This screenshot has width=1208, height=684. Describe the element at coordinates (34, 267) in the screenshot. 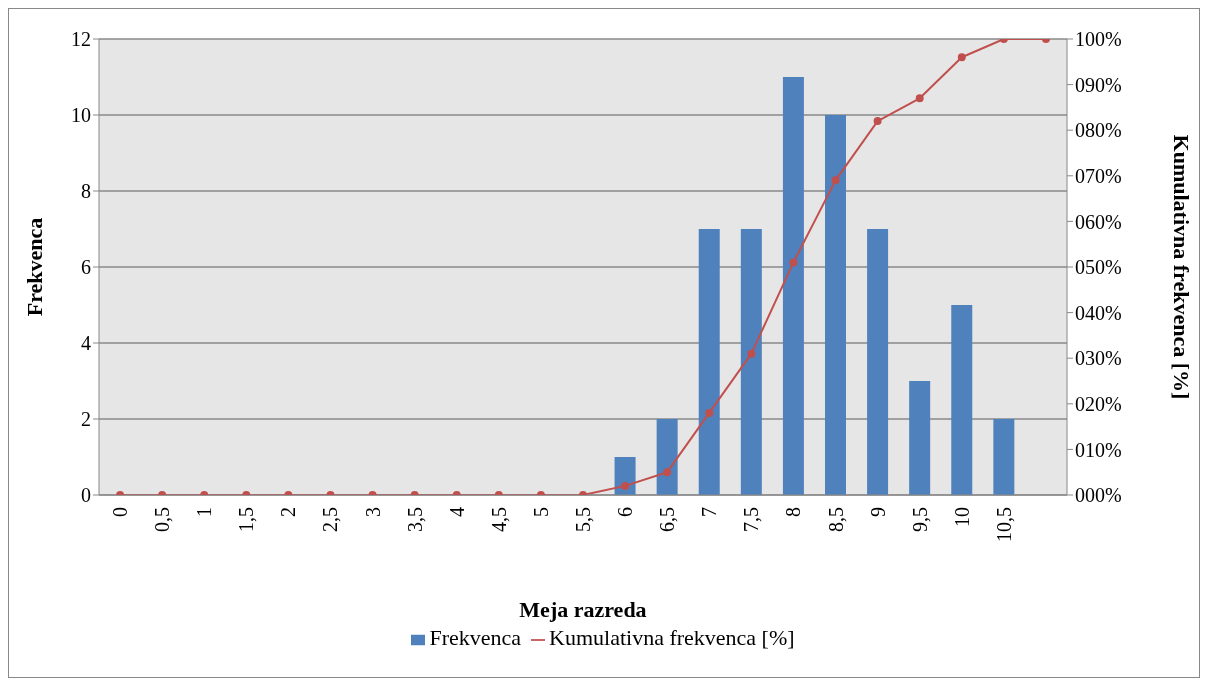

I see `y-axis-title: Frekvenca` at that location.